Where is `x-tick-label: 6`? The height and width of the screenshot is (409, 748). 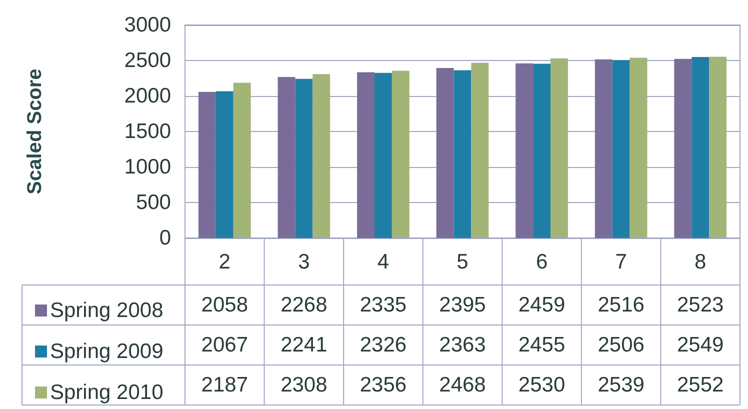 x-tick-label: 6 is located at coordinates (542, 262).